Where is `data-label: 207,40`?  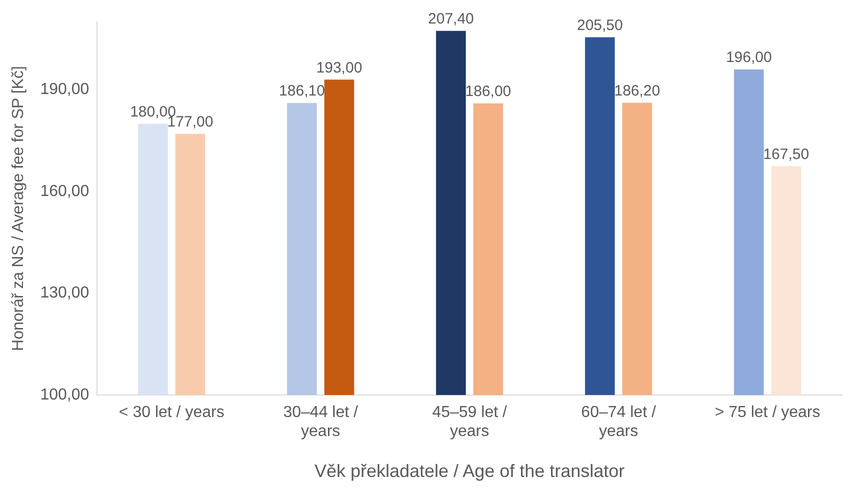 data-label: 207,40 is located at coordinates (451, 19).